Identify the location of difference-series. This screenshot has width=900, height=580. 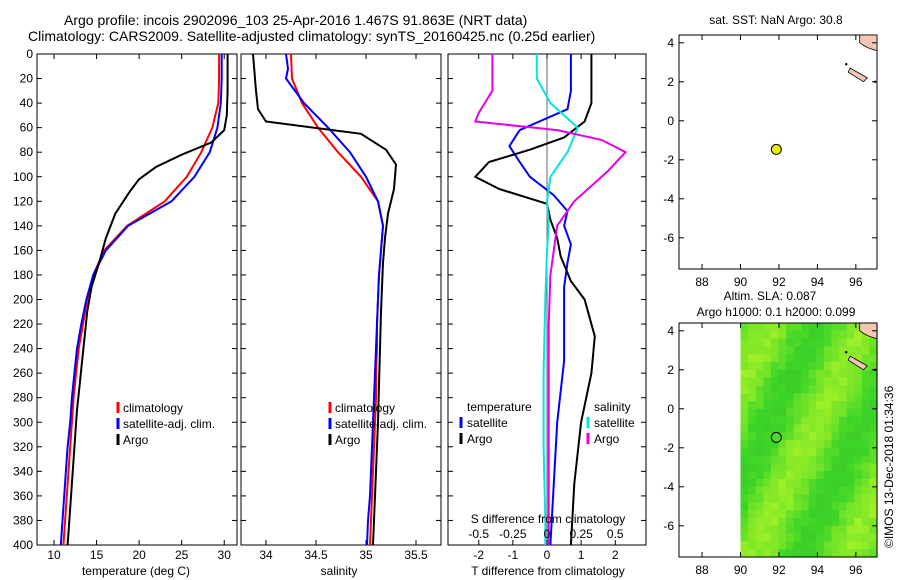
(550, 300).